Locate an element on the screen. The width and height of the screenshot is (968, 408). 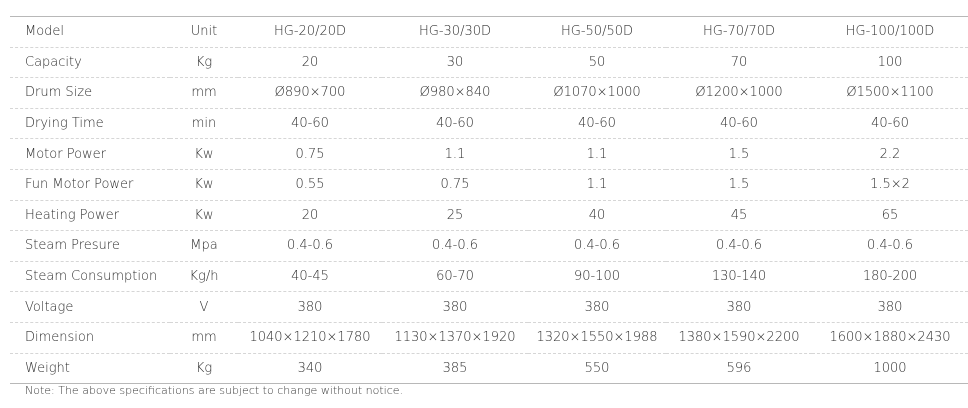
table-cell: 40 is located at coordinates (597, 216).